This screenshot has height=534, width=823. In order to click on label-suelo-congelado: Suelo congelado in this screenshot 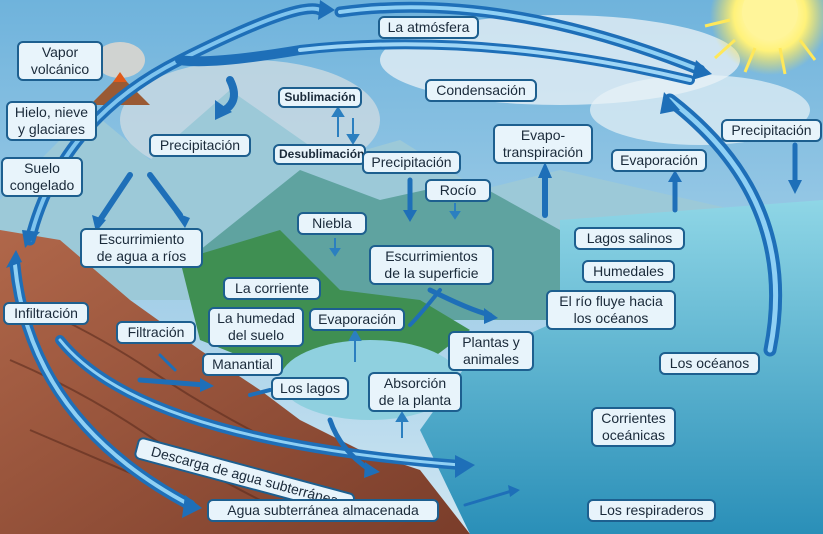, I will do `click(42, 177)`.